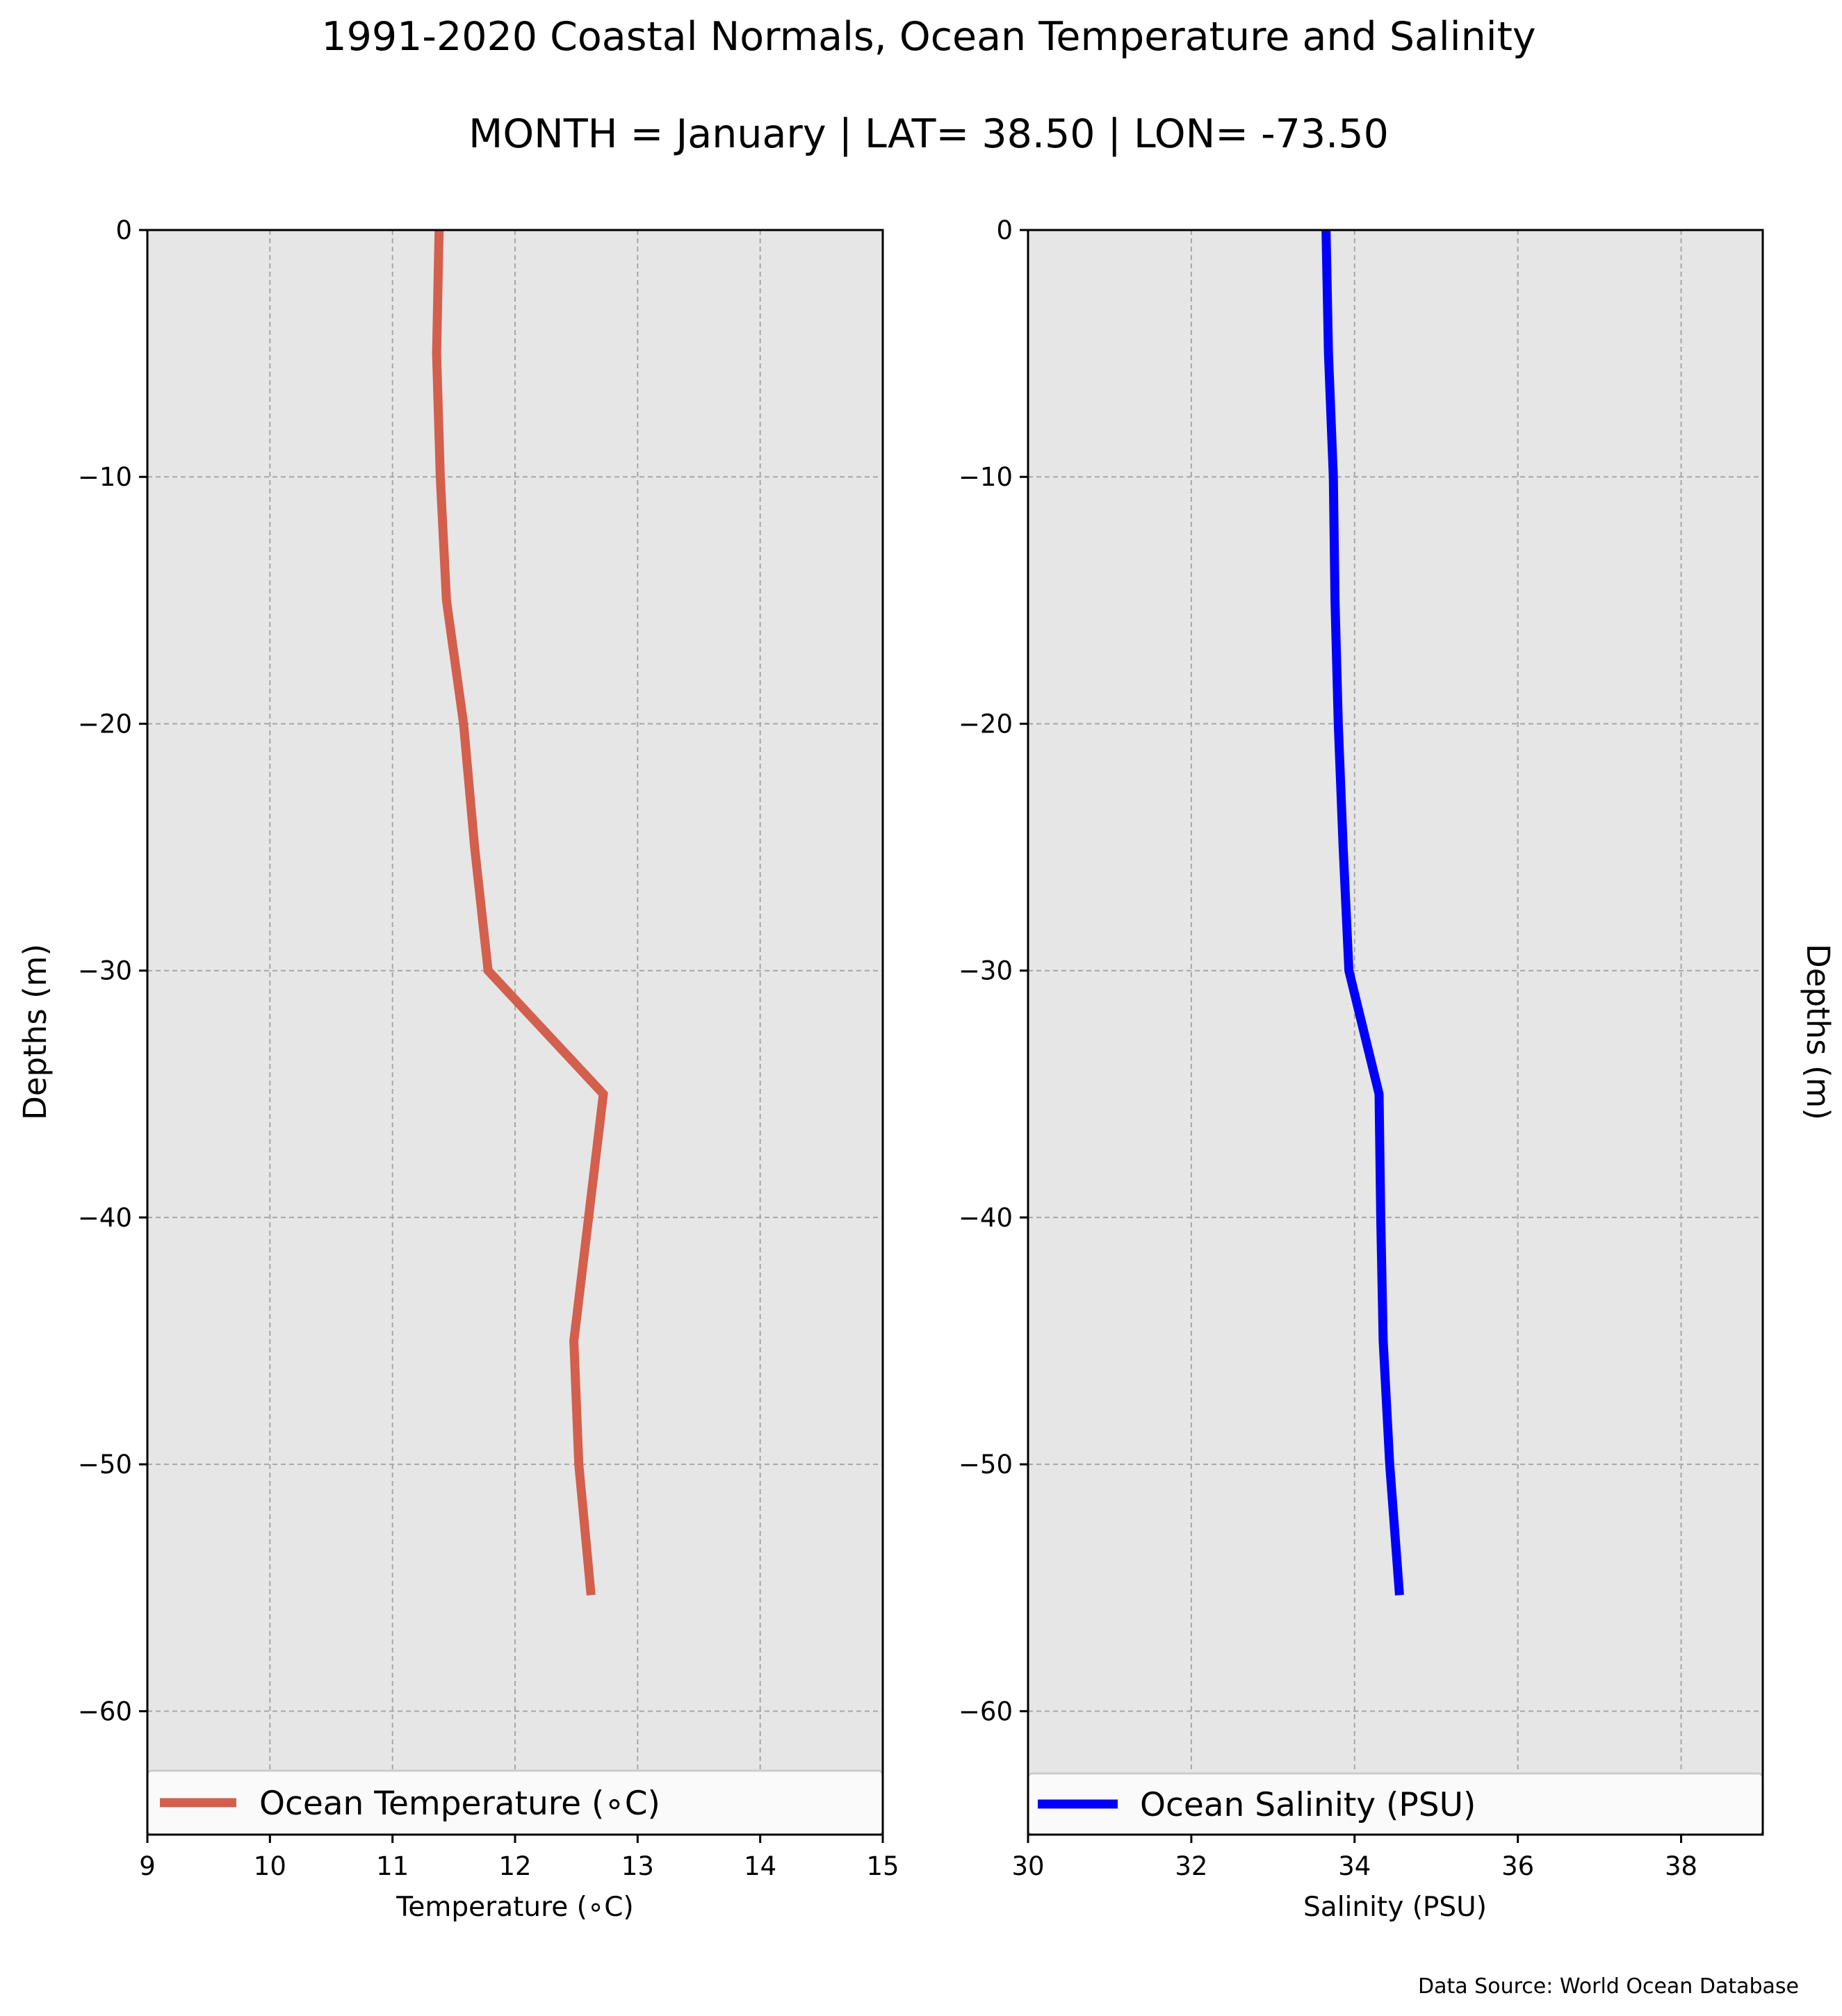 This screenshot has width=1842, height=2016. I want to click on temperature-x-tick-label: 11, so click(392, 1866).